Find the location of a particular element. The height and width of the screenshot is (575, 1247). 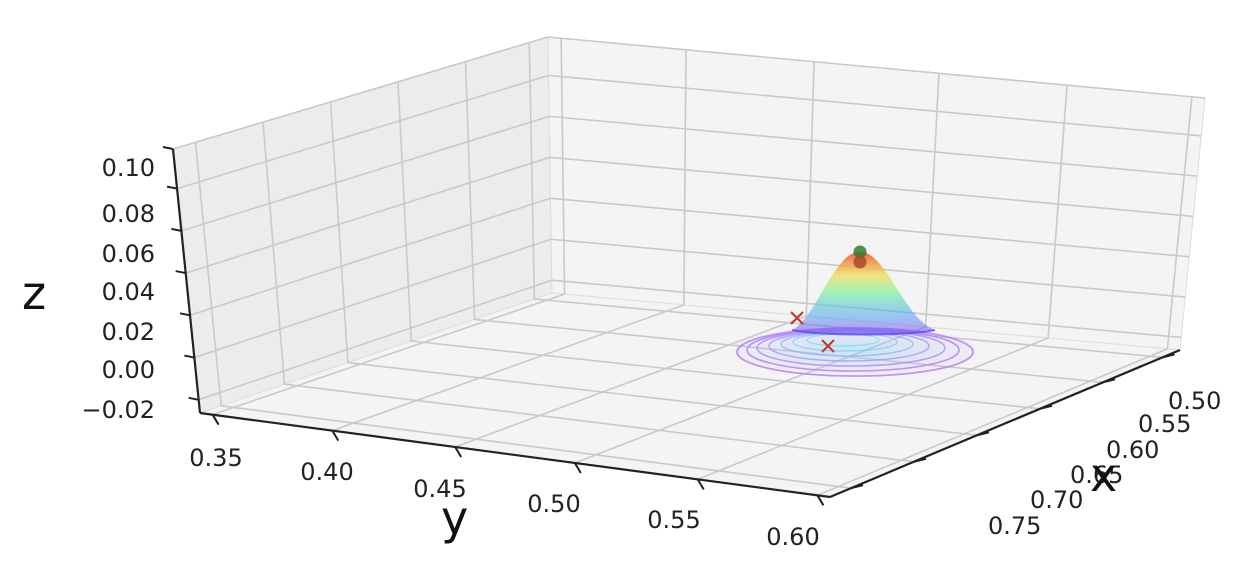

x-tick-label: 0.75 is located at coordinates (1014, 526).